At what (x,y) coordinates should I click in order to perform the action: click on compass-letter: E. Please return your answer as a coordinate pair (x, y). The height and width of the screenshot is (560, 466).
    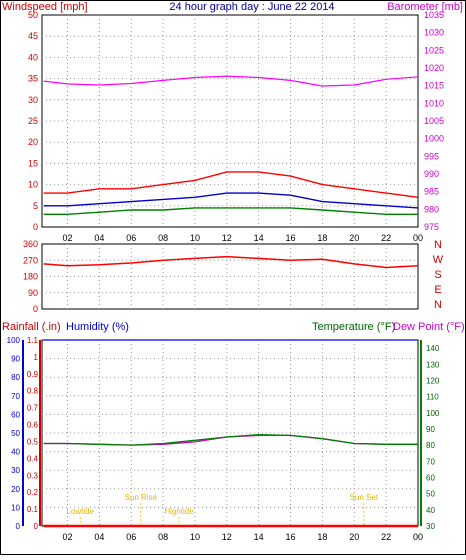
    Looking at the image, I should click on (437, 290).